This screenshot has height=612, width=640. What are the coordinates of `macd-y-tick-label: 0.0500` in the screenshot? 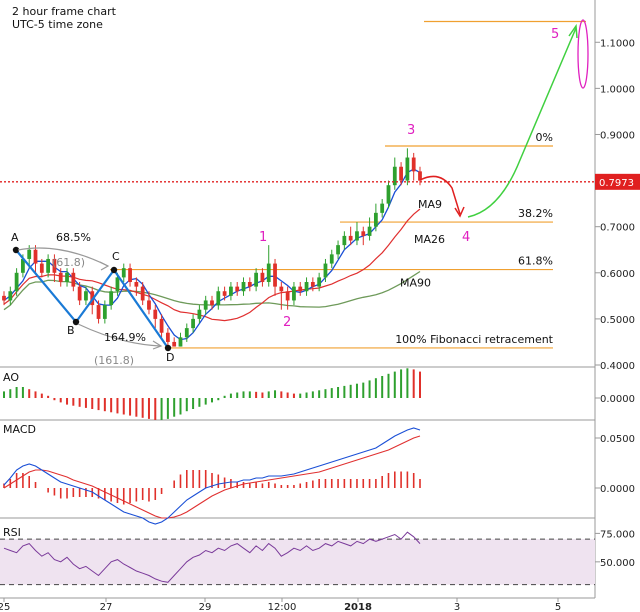 It's located at (617, 439).